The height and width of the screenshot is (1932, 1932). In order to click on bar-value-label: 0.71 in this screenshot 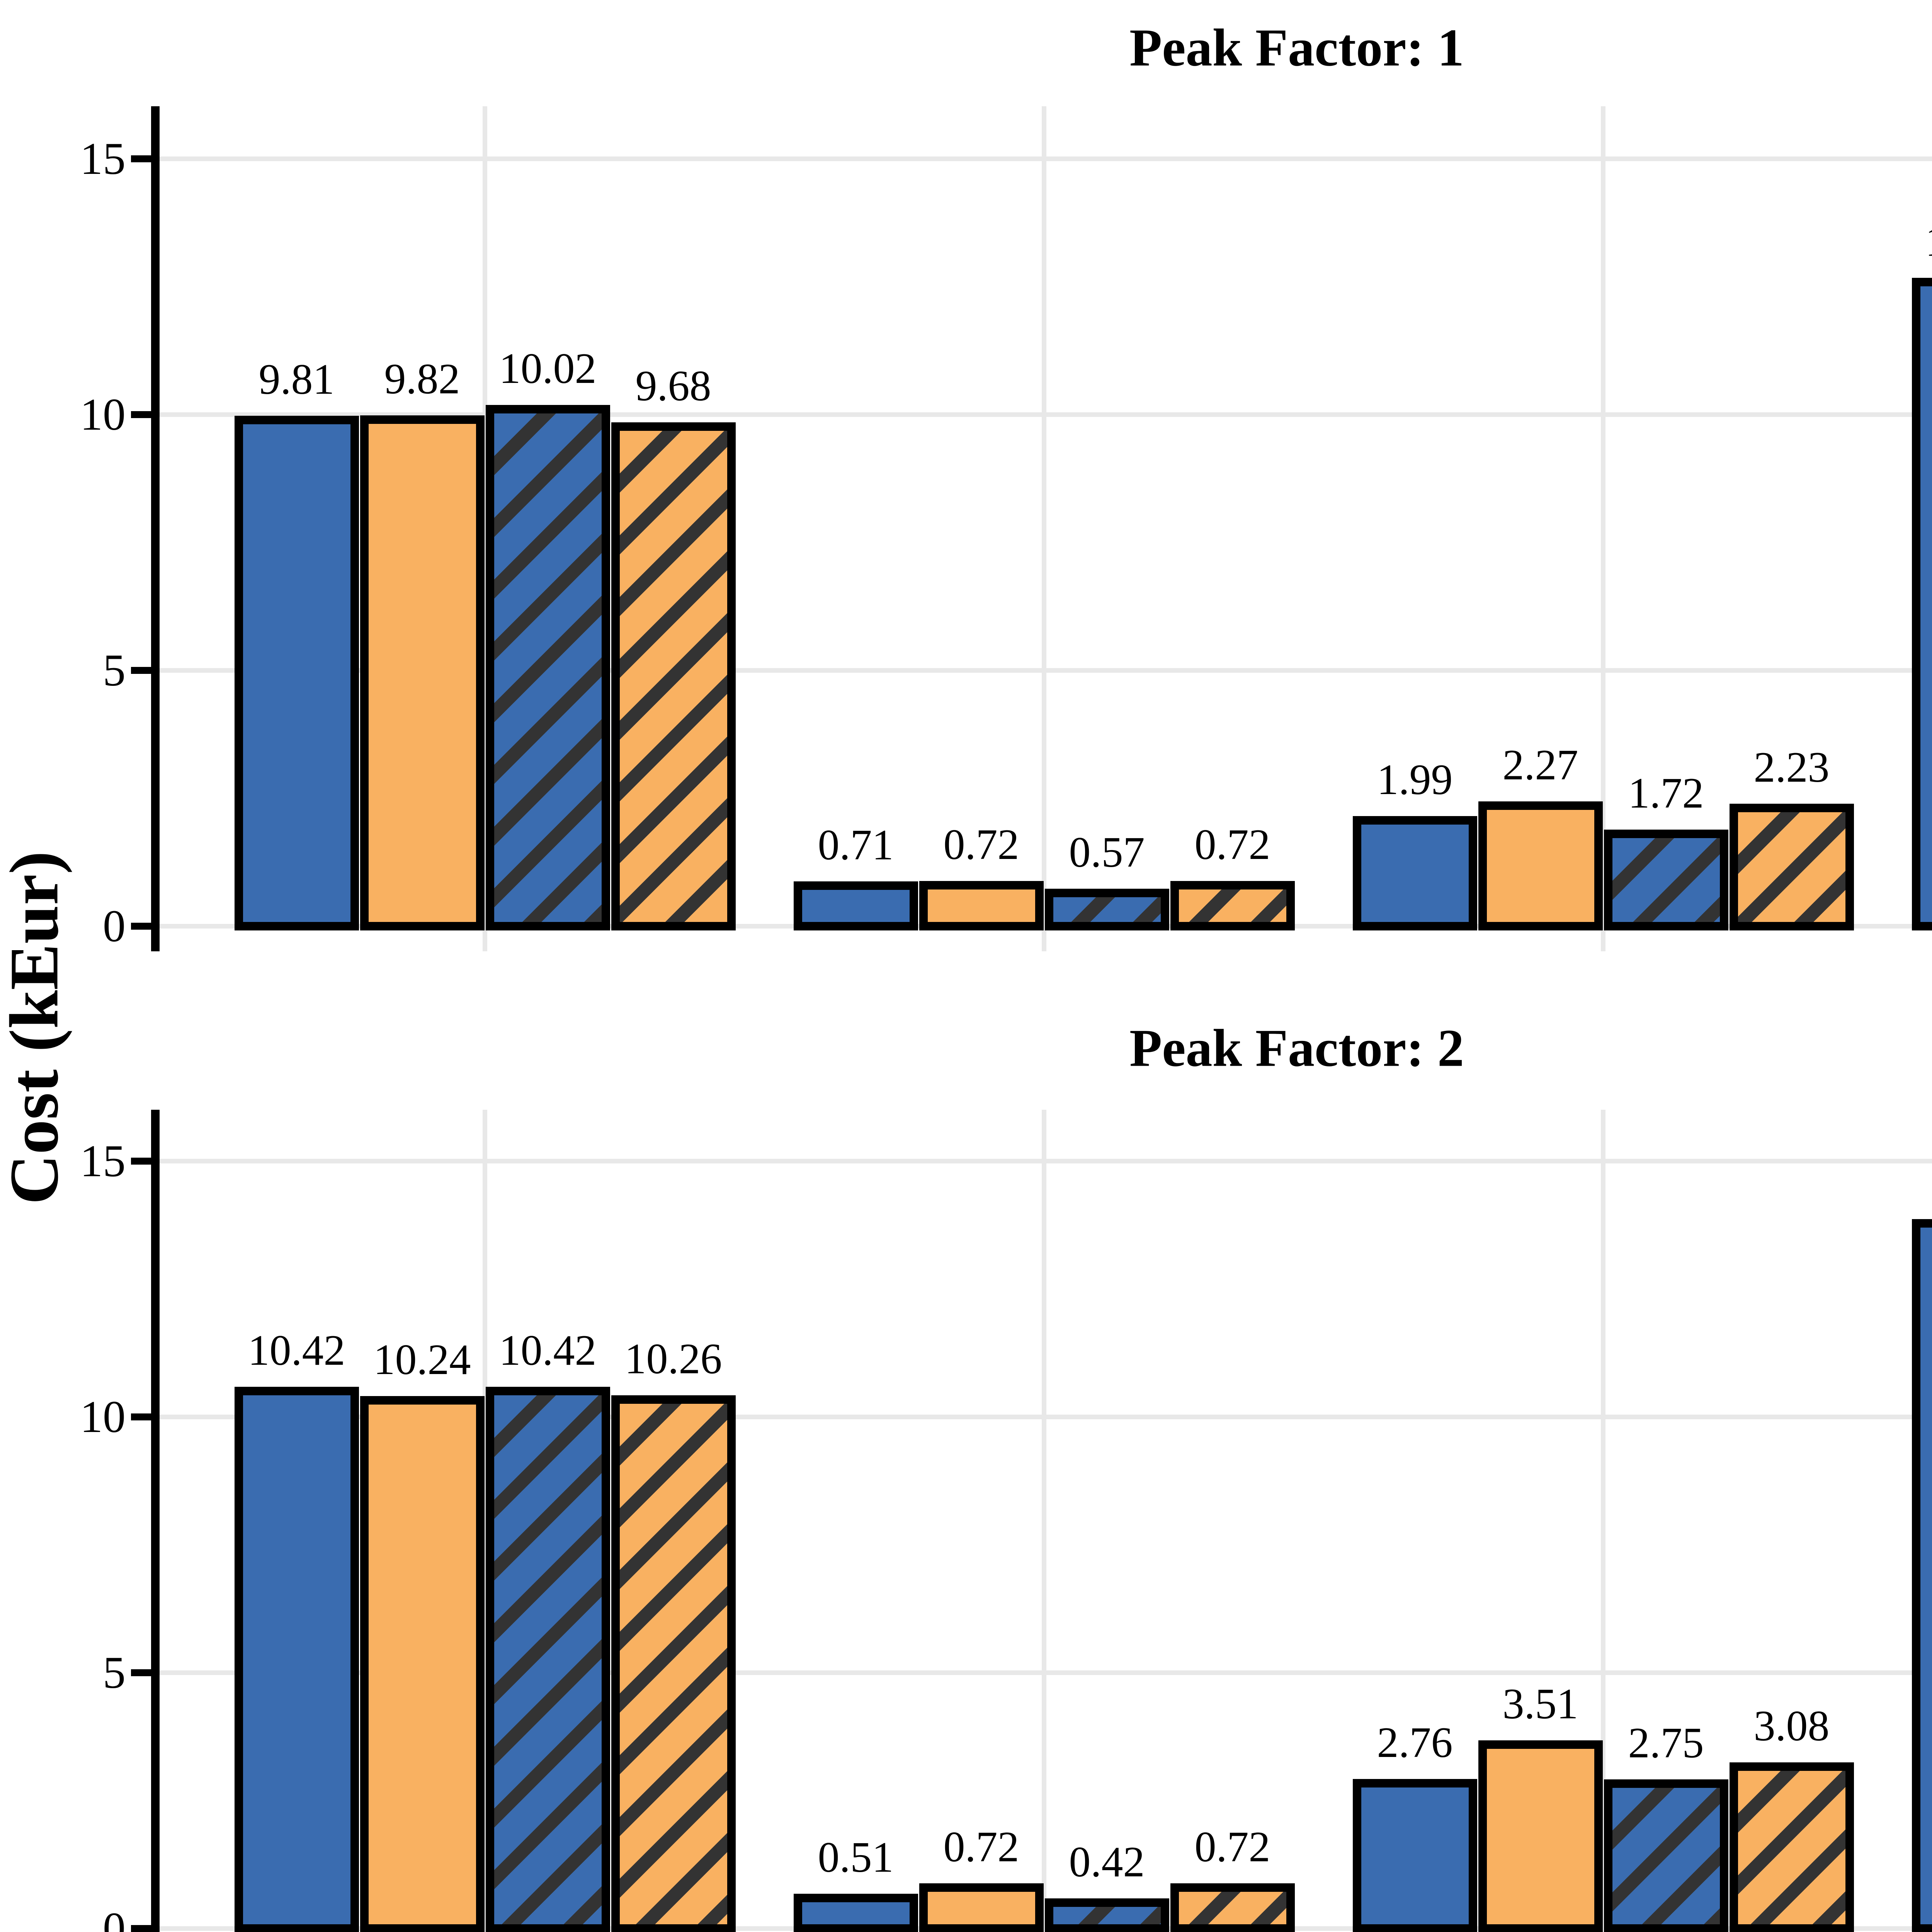, I will do `click(856, 845)`.